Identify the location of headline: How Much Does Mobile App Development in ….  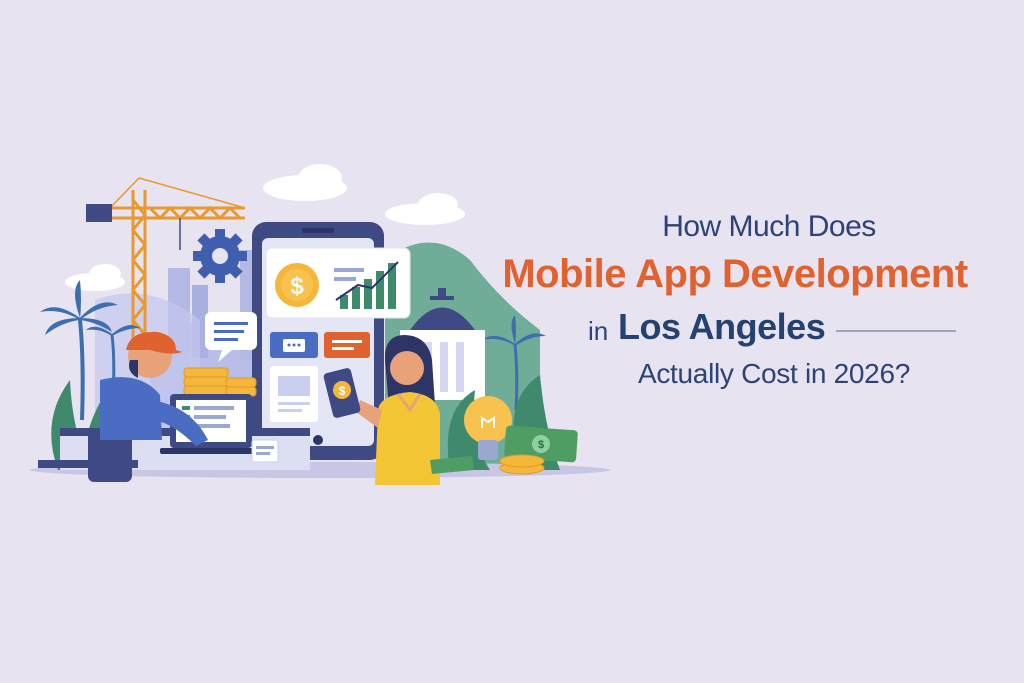
(730, 300).